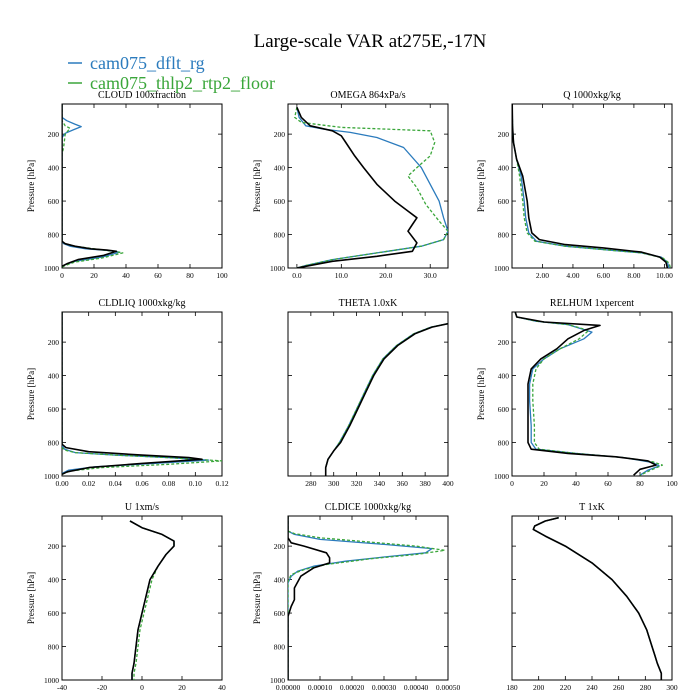  What do you see at coordinates (672, 483) in the screenshot?
I see `x-tick-label: 100` at bounding box center [672, 483].